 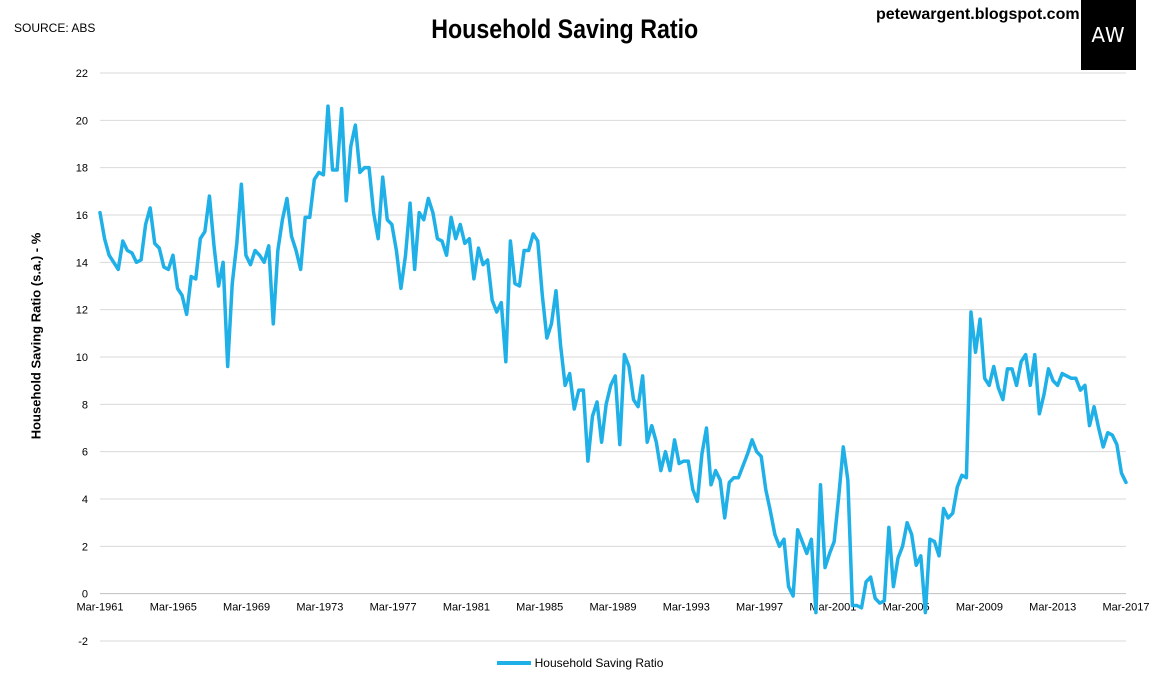 I want to click on x-tick-label: Mar-1993, so click(x=686, y=608).